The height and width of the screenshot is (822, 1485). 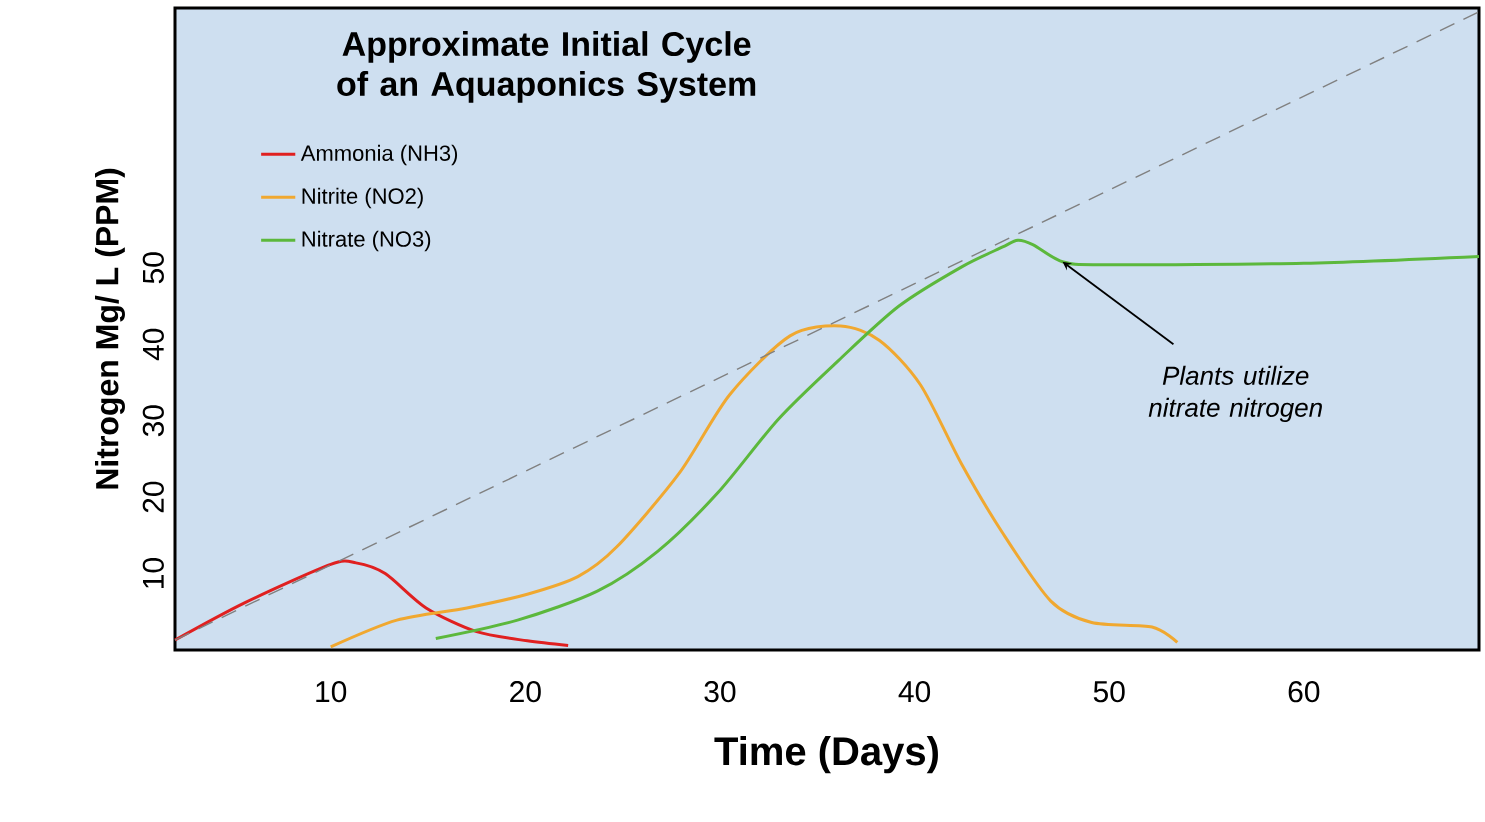 What do you see at coordinates (720, 692) in the screenshot?
I see `x-tick-label: 30` at bounding box center [720, 692].